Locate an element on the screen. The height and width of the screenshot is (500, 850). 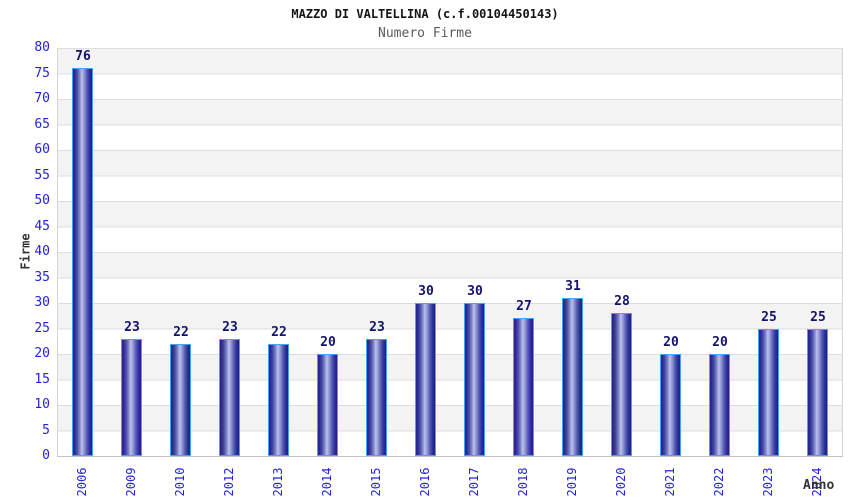
x-tick-label: 2021 is located at coordinates (670, 482).